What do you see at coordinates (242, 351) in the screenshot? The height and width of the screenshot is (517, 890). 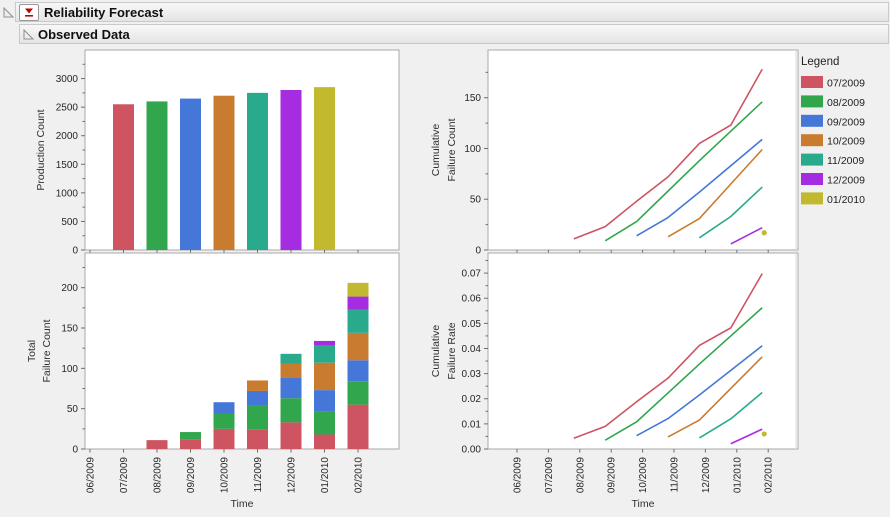 I see `plot-frame` at bounding box center [242, 351].